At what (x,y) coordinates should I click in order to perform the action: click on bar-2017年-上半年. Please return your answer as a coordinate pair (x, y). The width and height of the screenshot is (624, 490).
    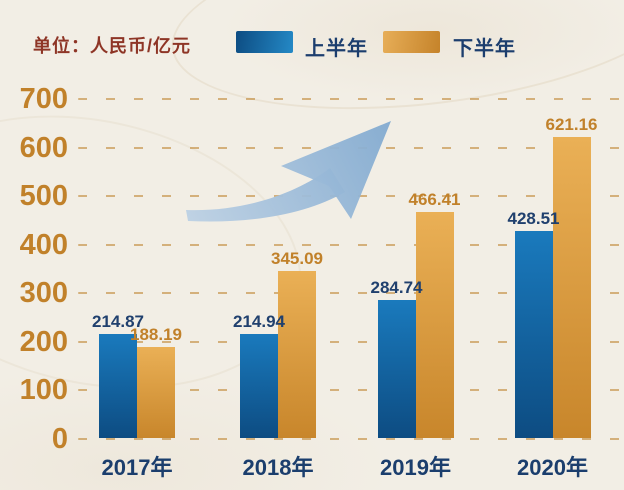
    Looking at the image, I should click on (118, 386).